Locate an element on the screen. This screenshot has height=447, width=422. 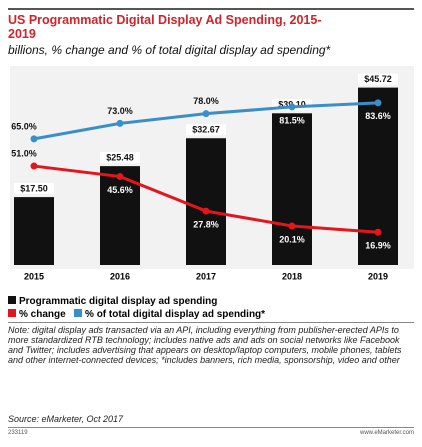
data-label: 73.0% is located at coordinates (120, 111).